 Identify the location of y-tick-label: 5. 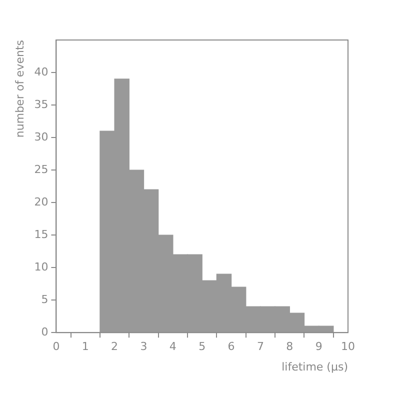
(44, 299).